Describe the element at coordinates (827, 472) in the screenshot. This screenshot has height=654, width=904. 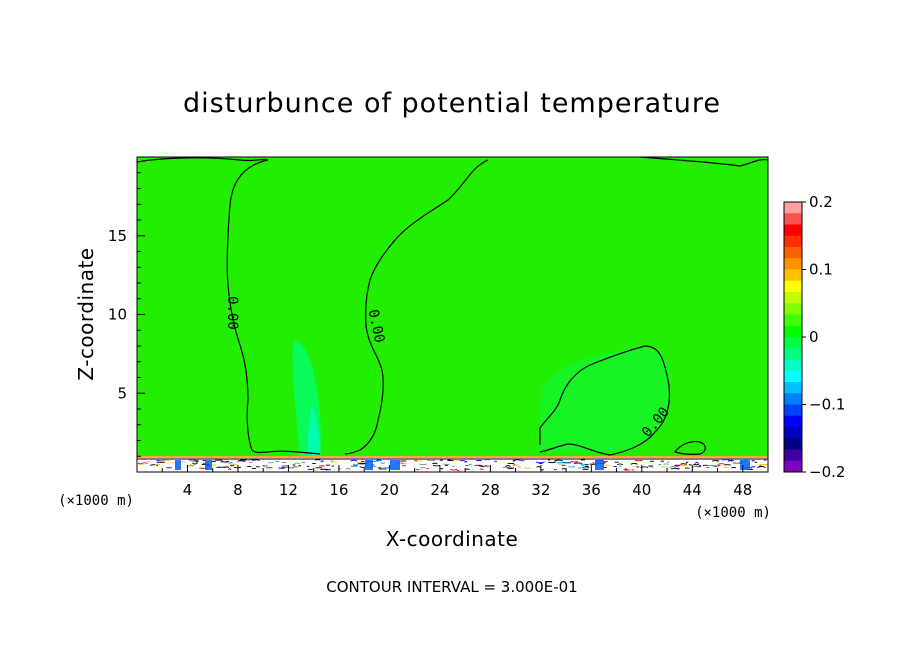
I see `colorbar-label: −0.2` at that location.